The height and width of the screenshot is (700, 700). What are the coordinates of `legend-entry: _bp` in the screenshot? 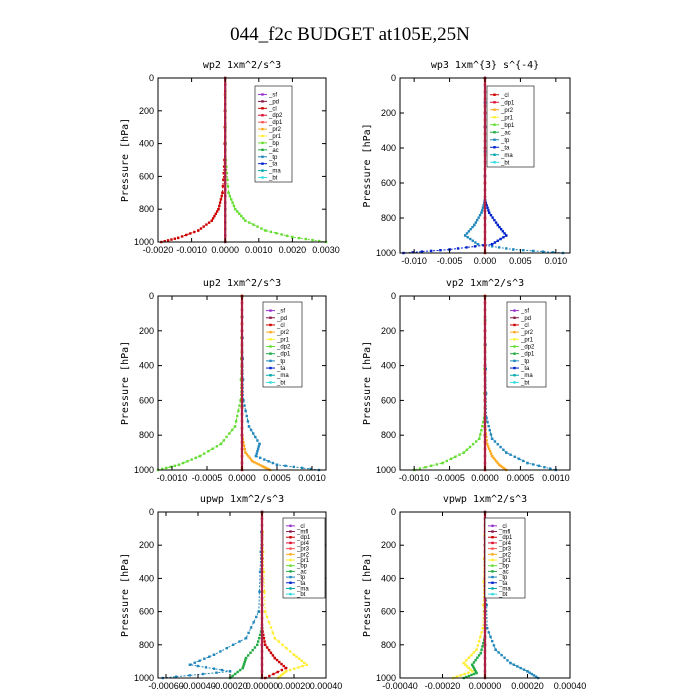 It's located at (274, 144).